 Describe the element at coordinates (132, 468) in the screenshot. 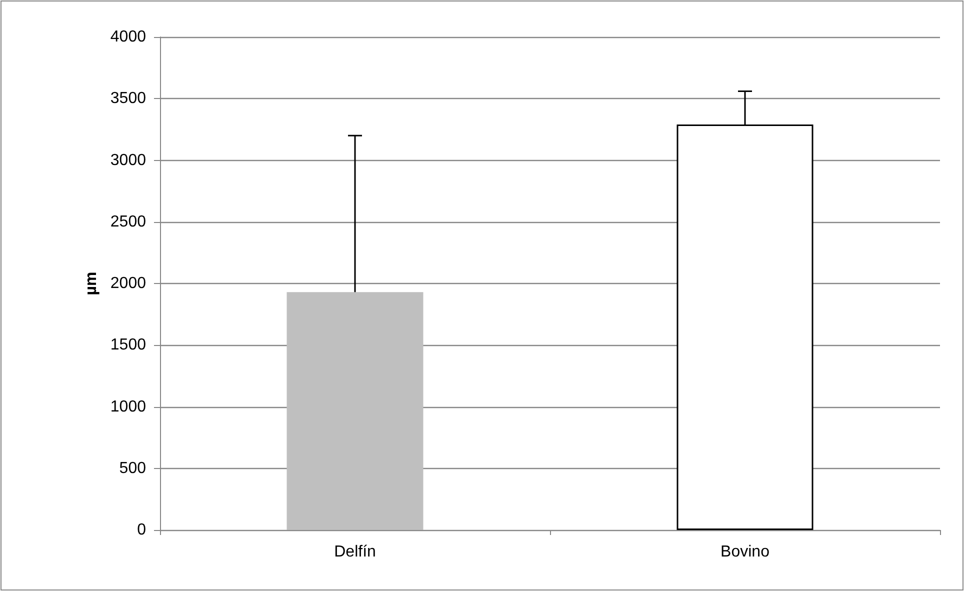

I see `y-tick-label: 500` at that location.